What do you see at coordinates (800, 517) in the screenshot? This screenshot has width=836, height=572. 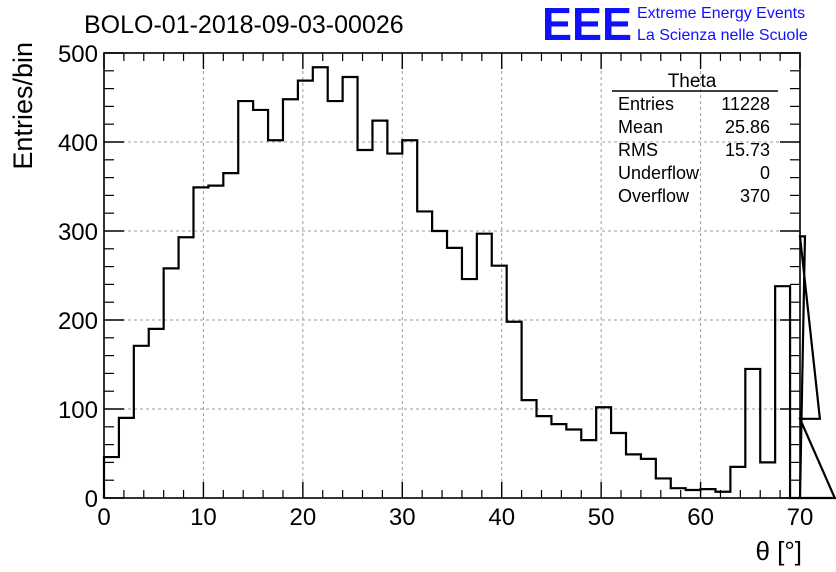 I see `x-tick-label: 70` at bounding box center [800, 517].